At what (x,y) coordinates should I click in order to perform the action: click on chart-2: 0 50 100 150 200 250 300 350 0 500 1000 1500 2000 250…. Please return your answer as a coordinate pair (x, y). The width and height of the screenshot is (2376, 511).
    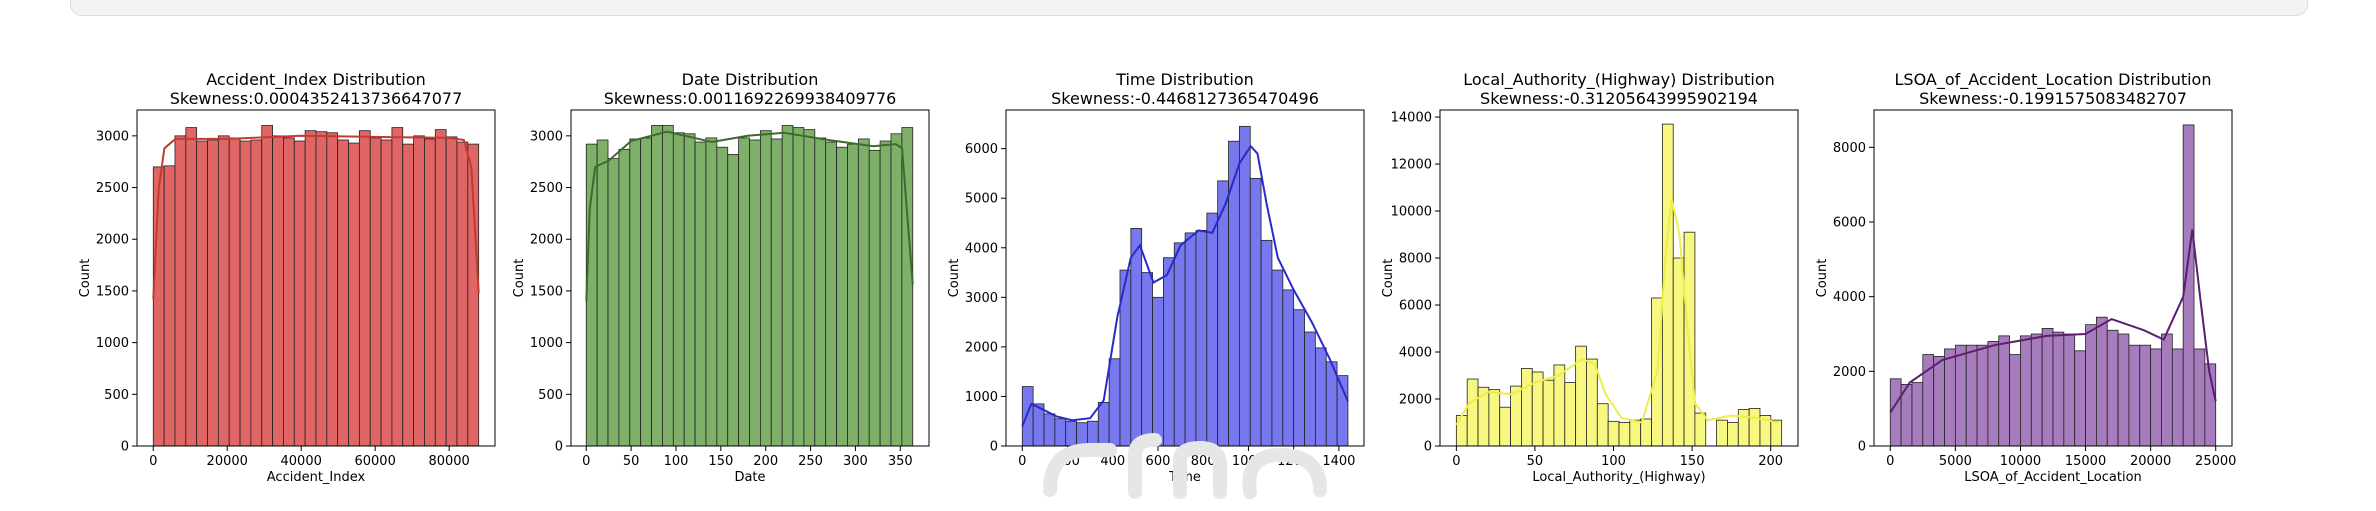
    Looking at the image, I should click on (721, 277).